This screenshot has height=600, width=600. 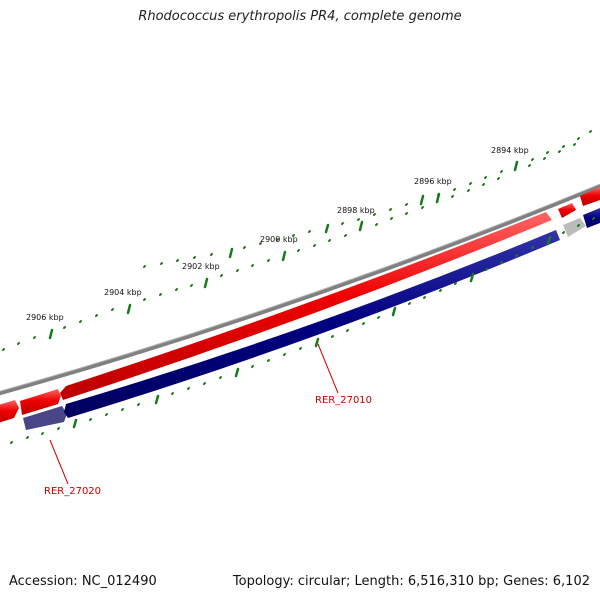 I want to click on pseudo-gene-grey, so click(x=574, y=227).